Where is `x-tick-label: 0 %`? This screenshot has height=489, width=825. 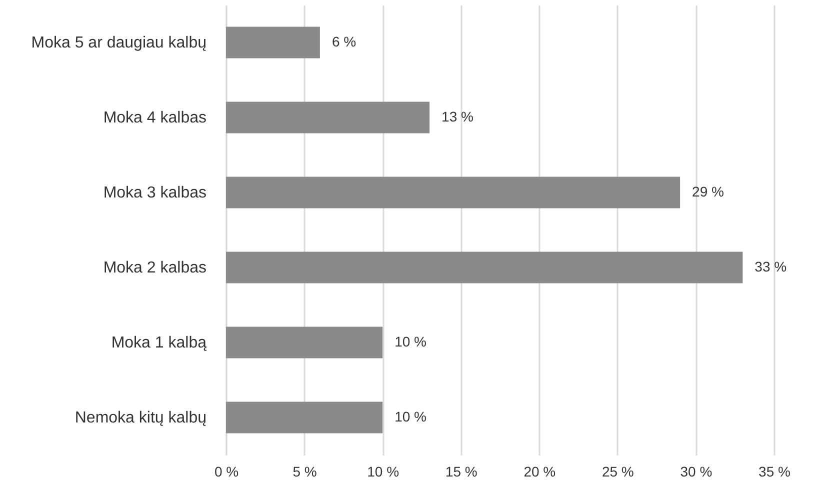 x-tick-label: 0 % is located at coordinates (226, 472).